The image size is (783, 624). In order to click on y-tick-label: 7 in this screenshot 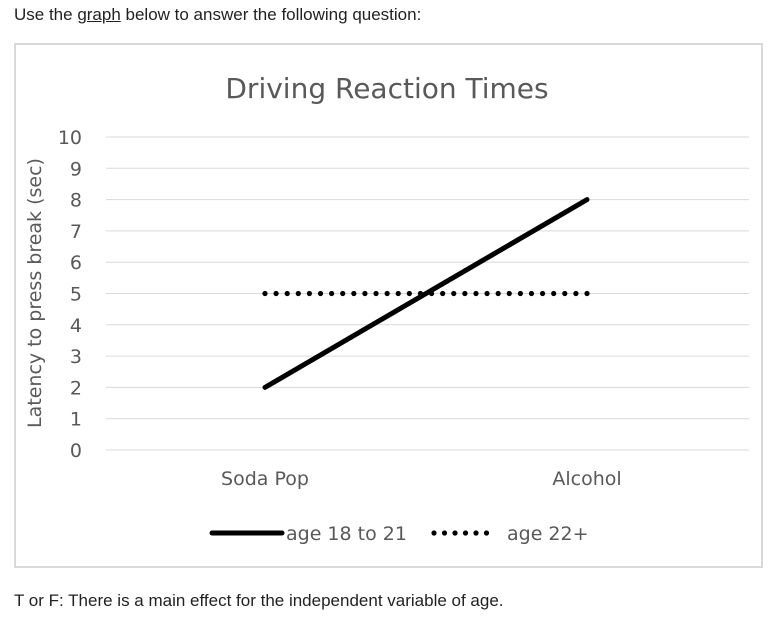, I will do `click(76, 232)`.